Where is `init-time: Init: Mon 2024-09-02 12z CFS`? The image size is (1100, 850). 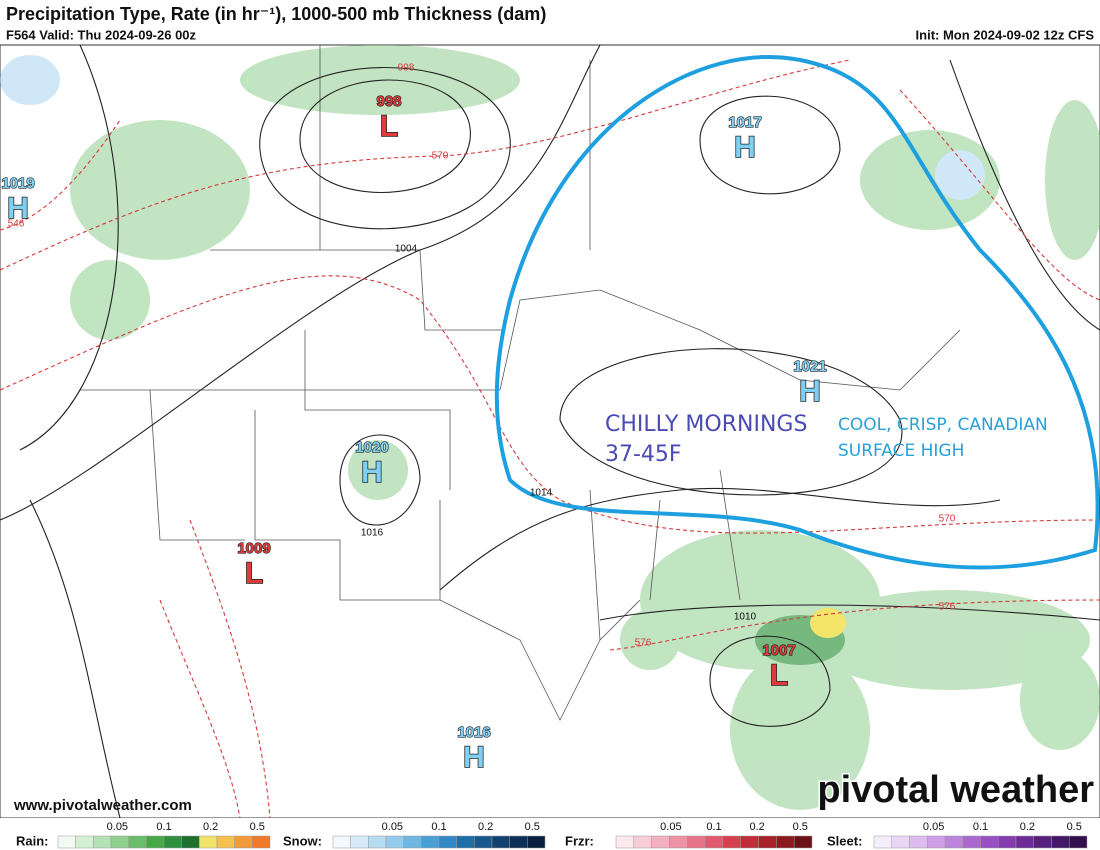 init-time: Init: Mon 2024-09-02 12z CFS is located at coordinates (1005, 34).